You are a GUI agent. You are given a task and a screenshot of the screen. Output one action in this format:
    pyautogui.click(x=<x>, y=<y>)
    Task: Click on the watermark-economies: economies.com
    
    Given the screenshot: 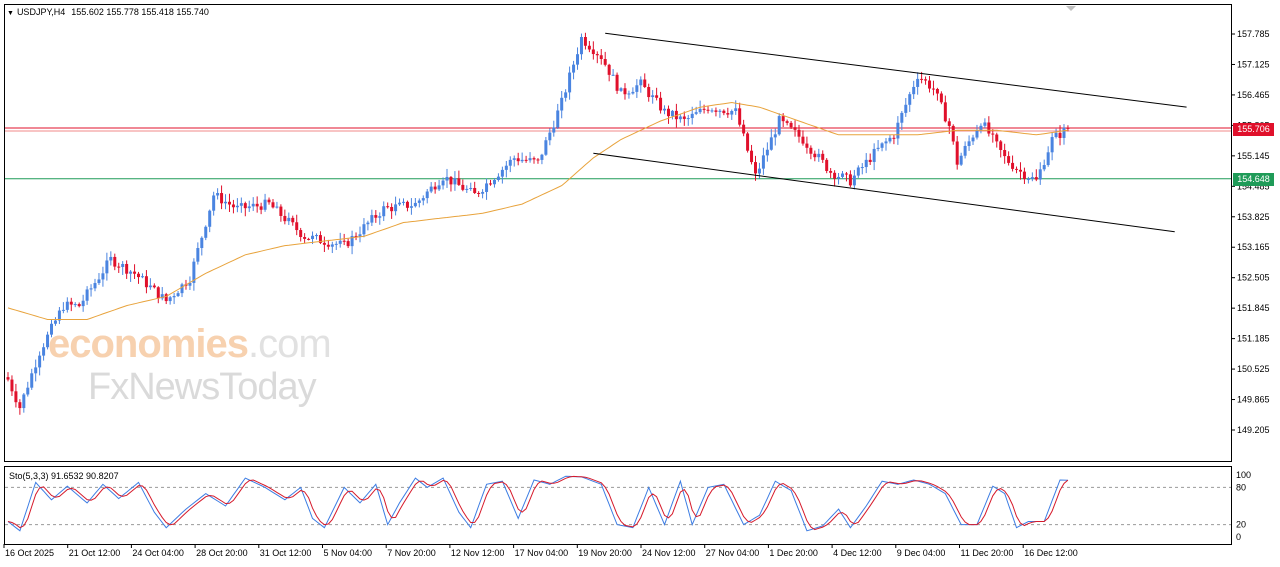 What is the action you would take?
    pyautogui.click(x=190, y=344)
    